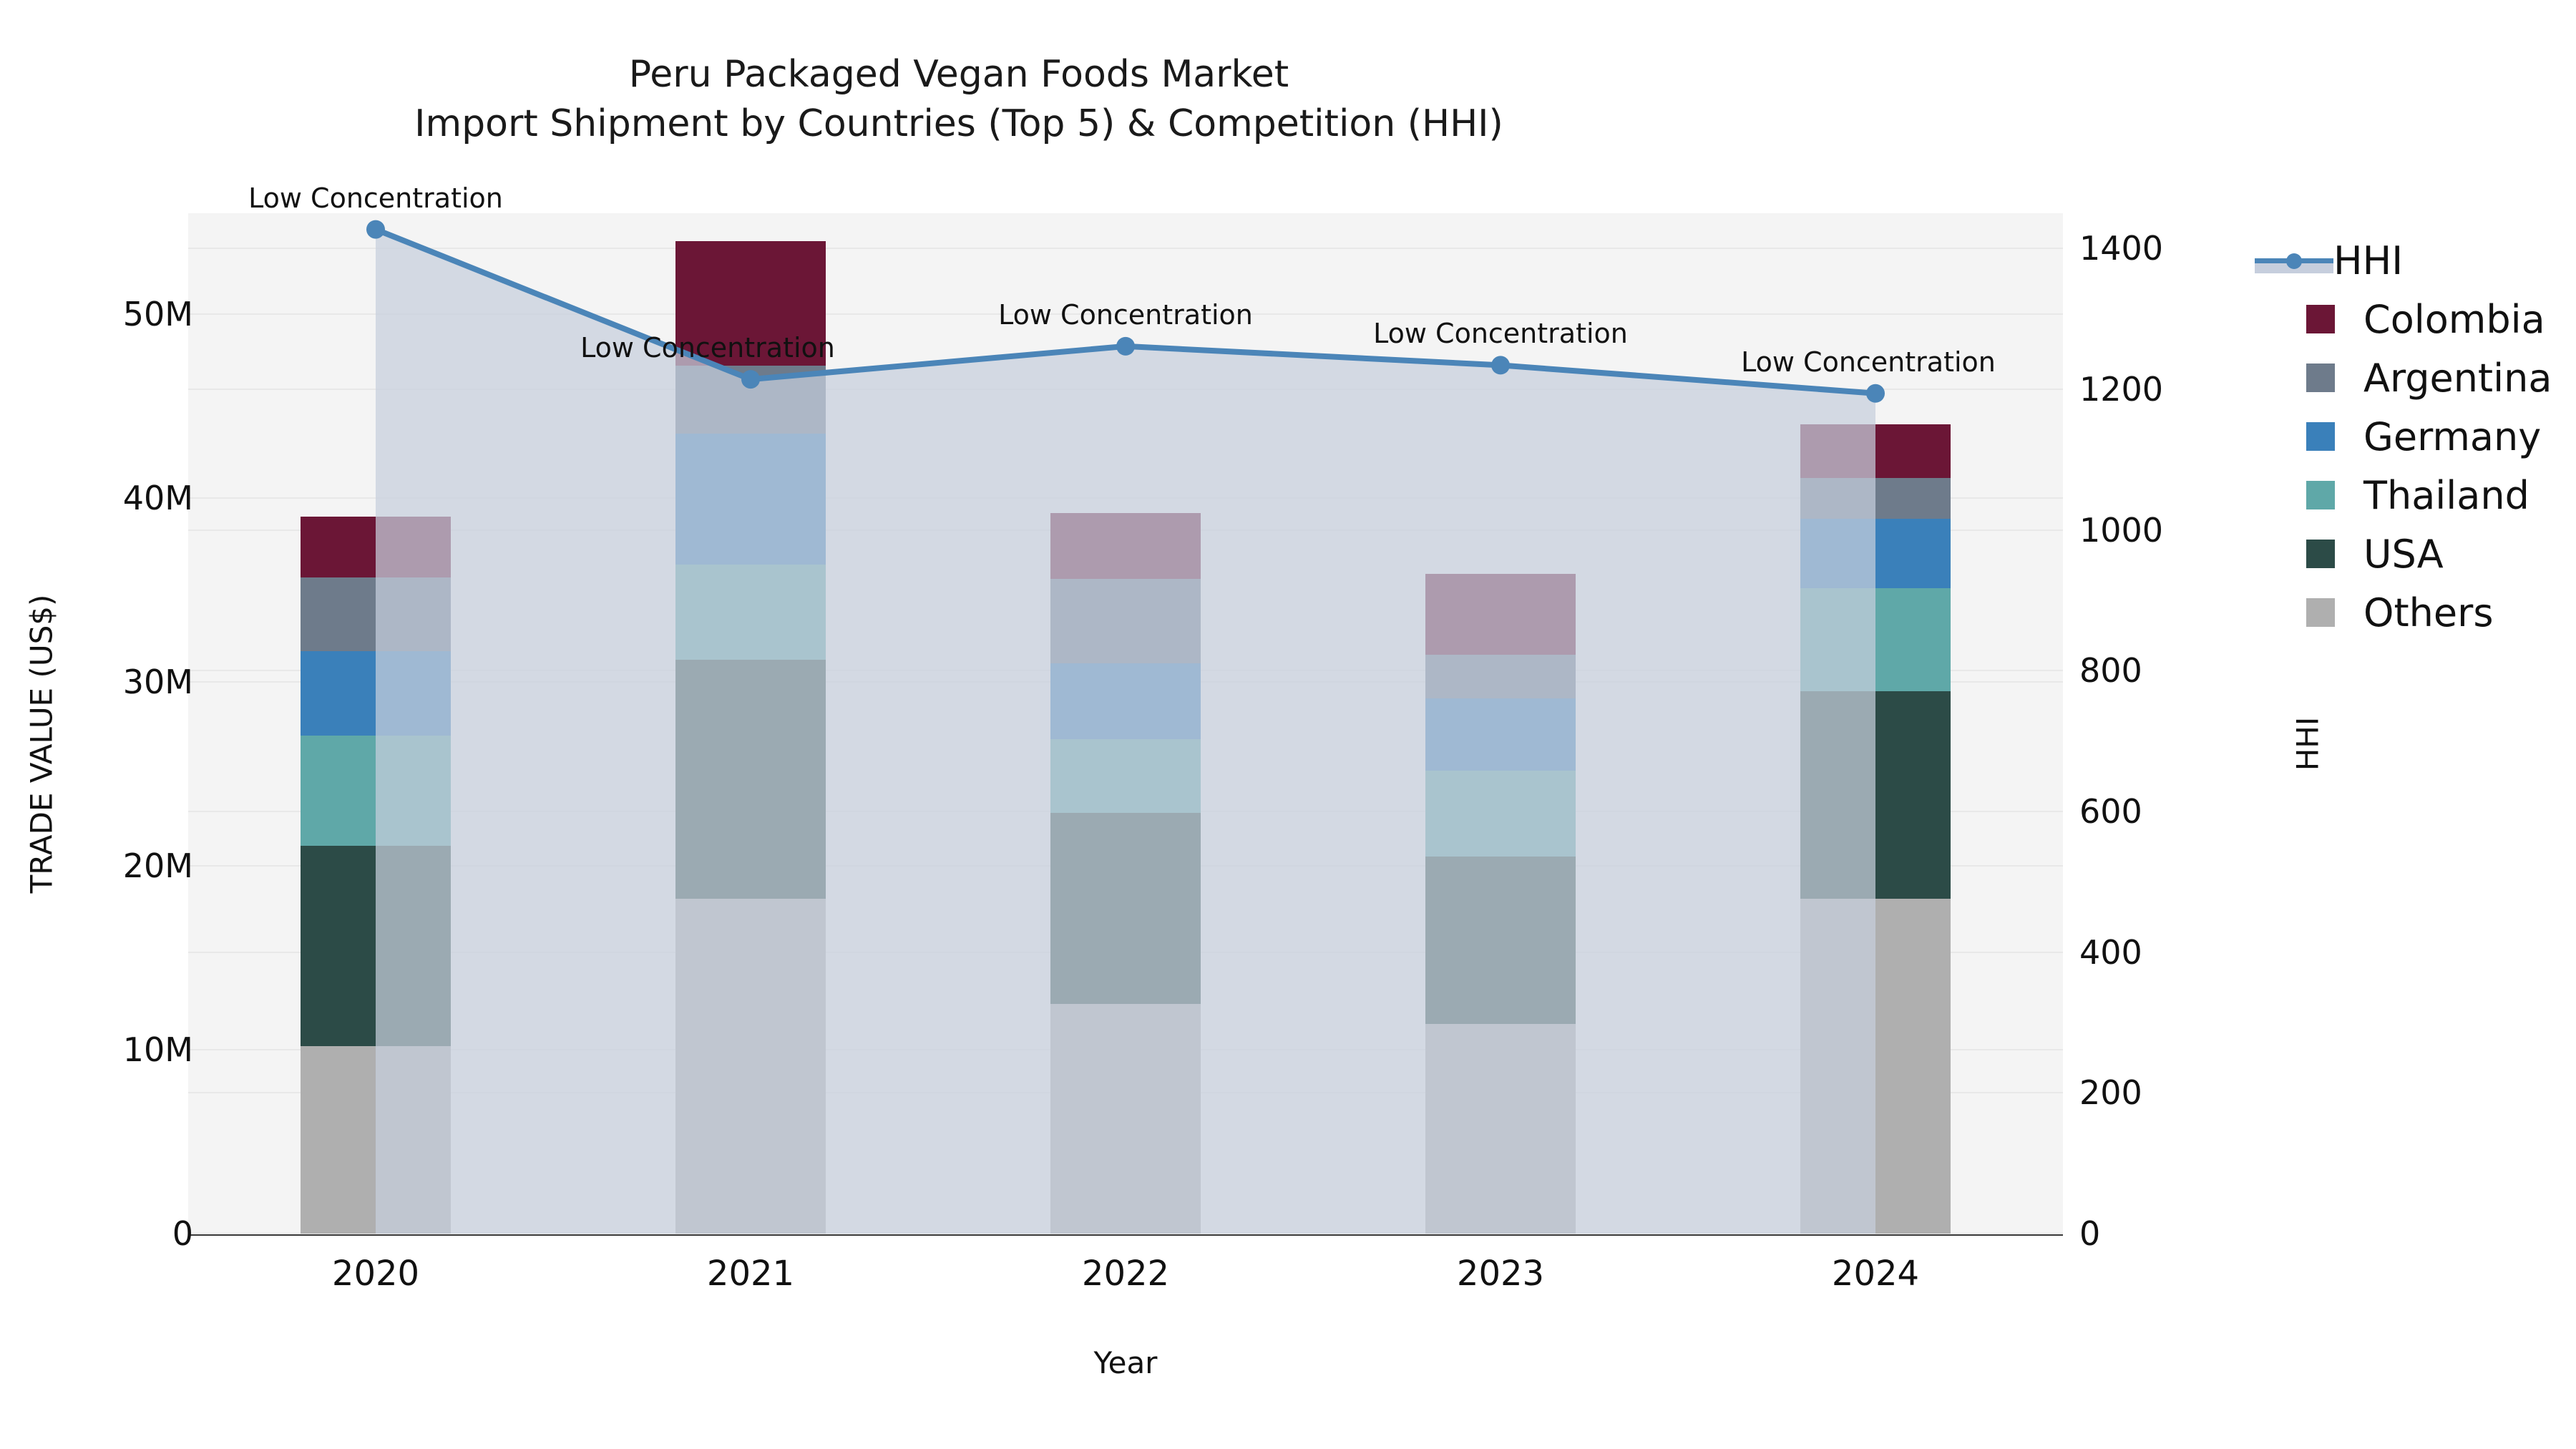 This screenshot has width=2576, height=1449. I want to click on legend-item-colombia: Colombia, so click(2415, 319).